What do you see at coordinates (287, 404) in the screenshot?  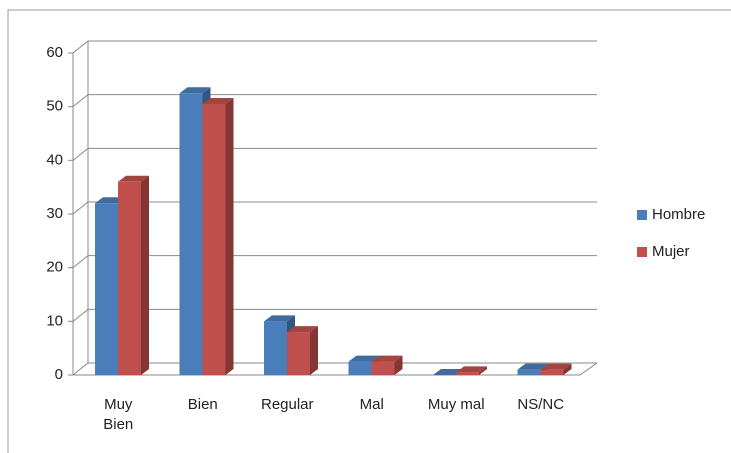 I see `x-tick-label: Regular` at bounding box center [287, 404].